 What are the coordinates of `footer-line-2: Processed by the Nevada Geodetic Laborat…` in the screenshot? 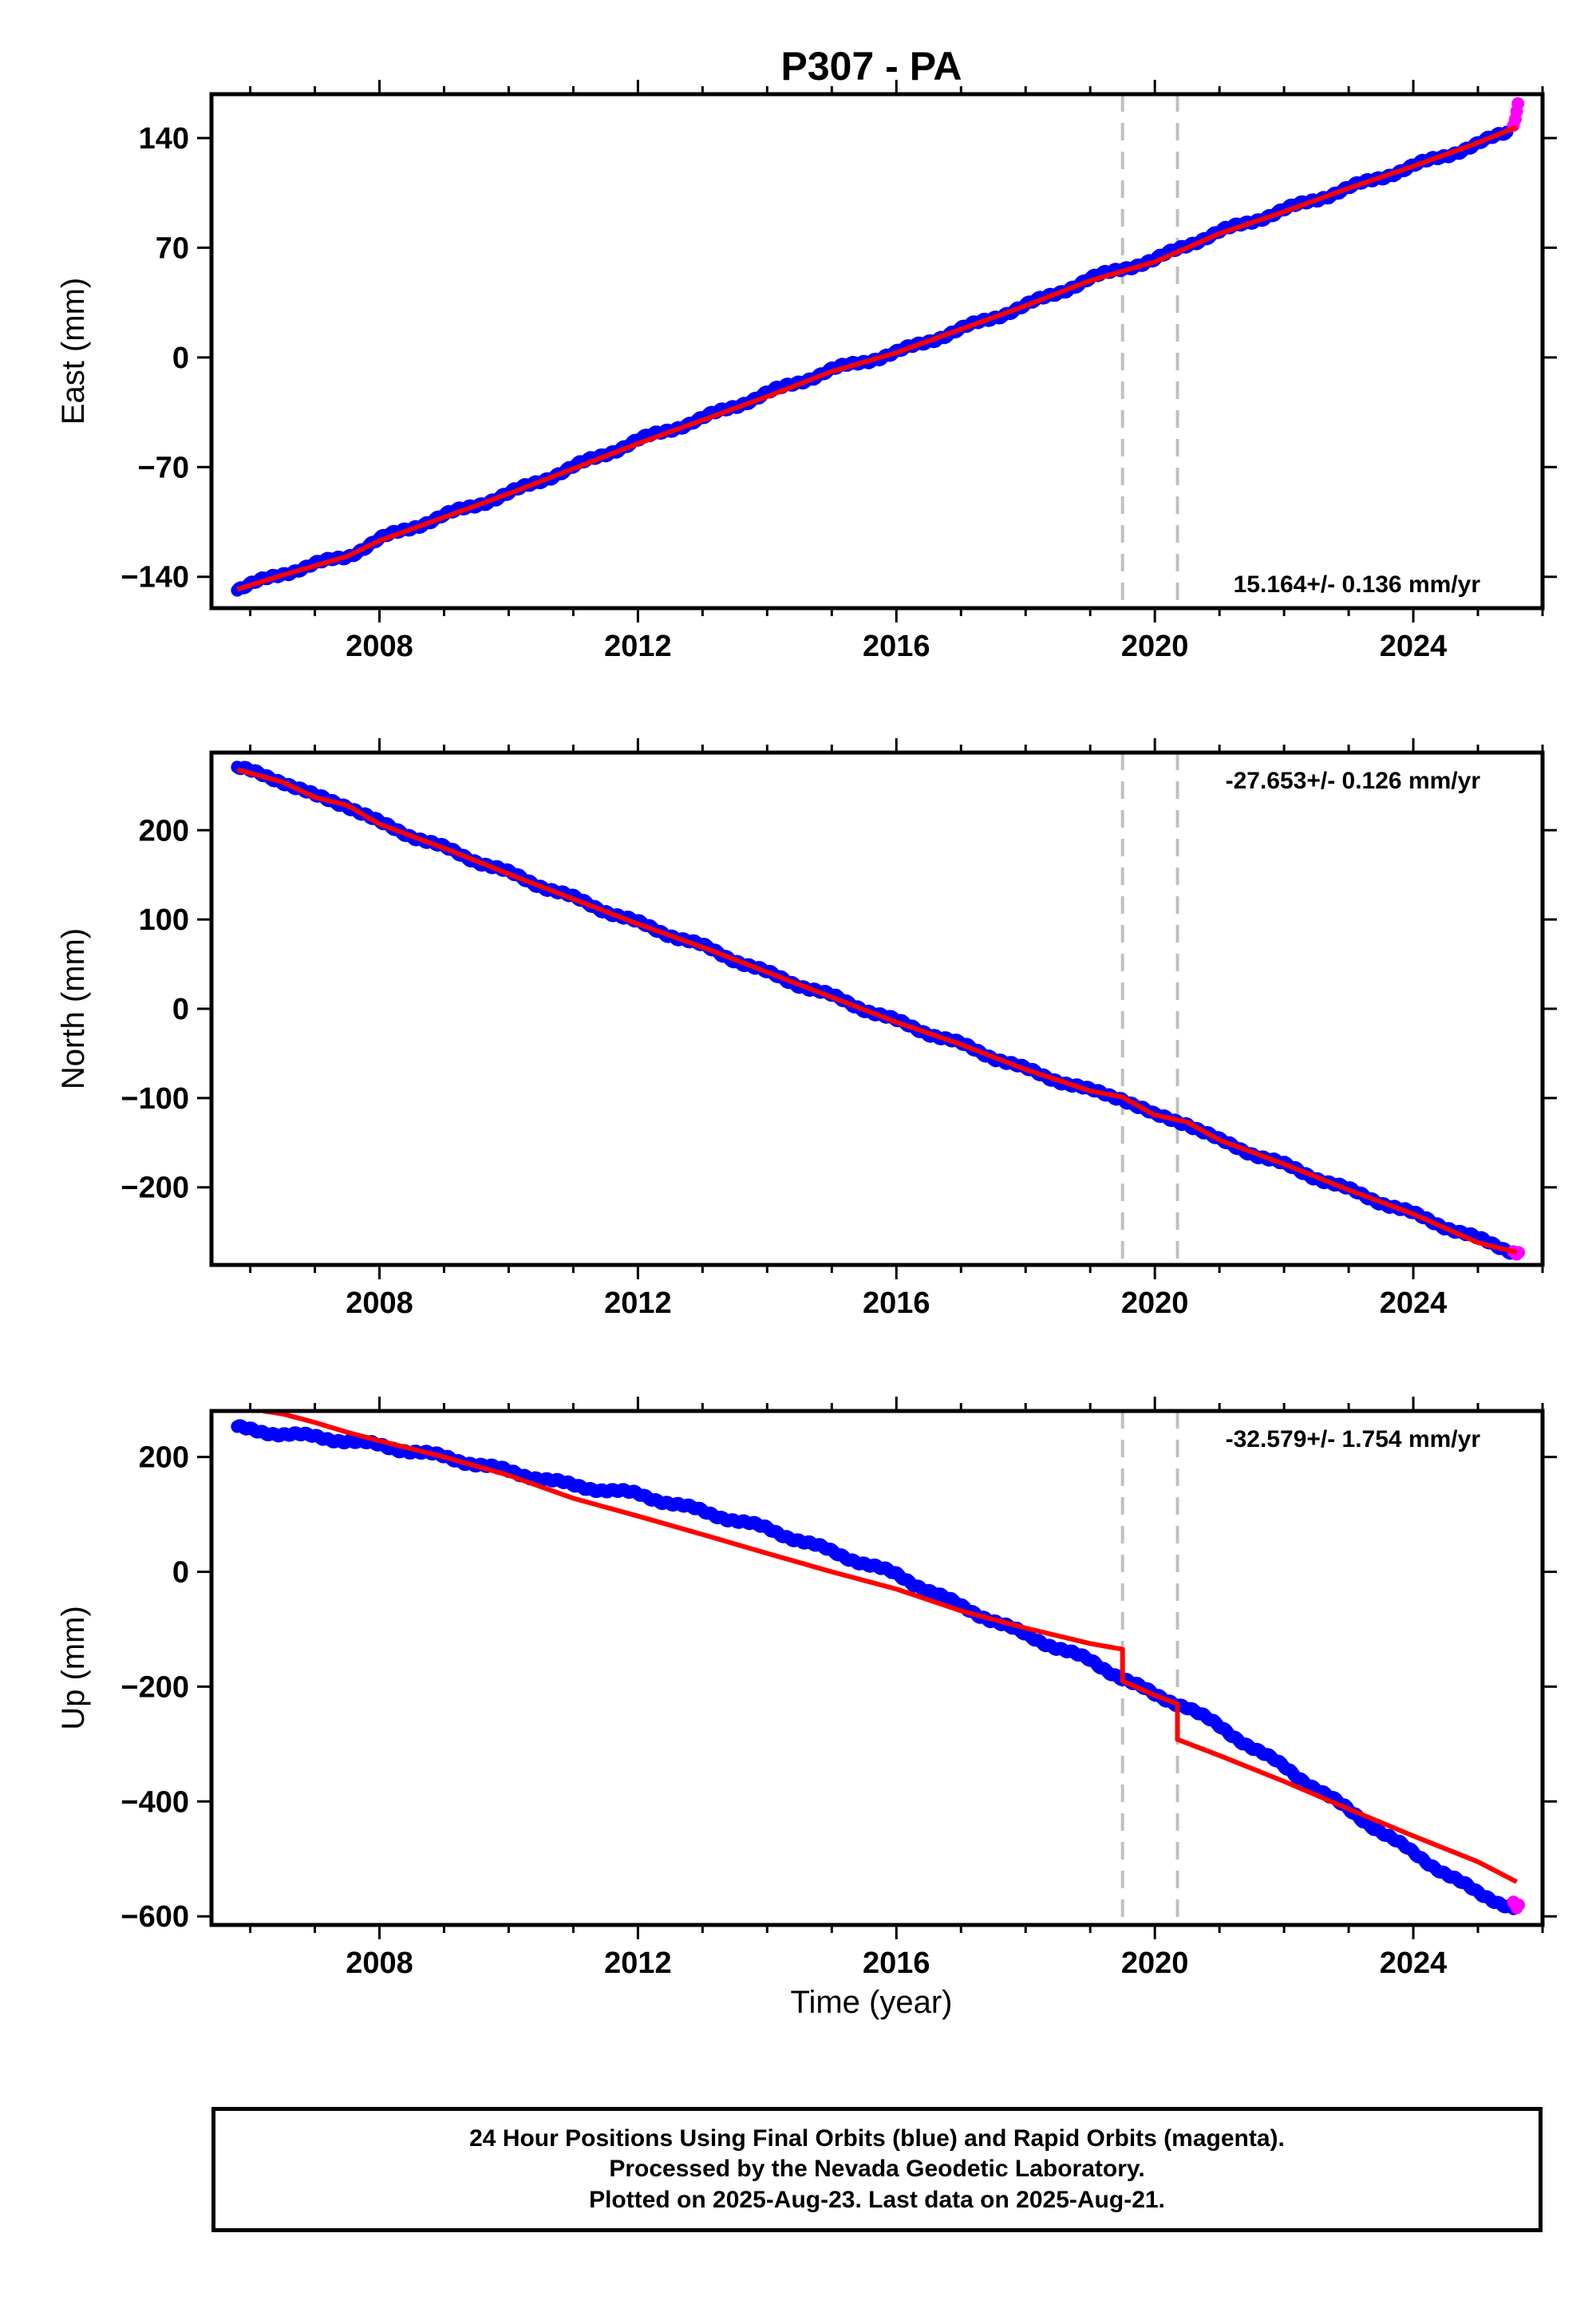 It's located at (877, 2169).